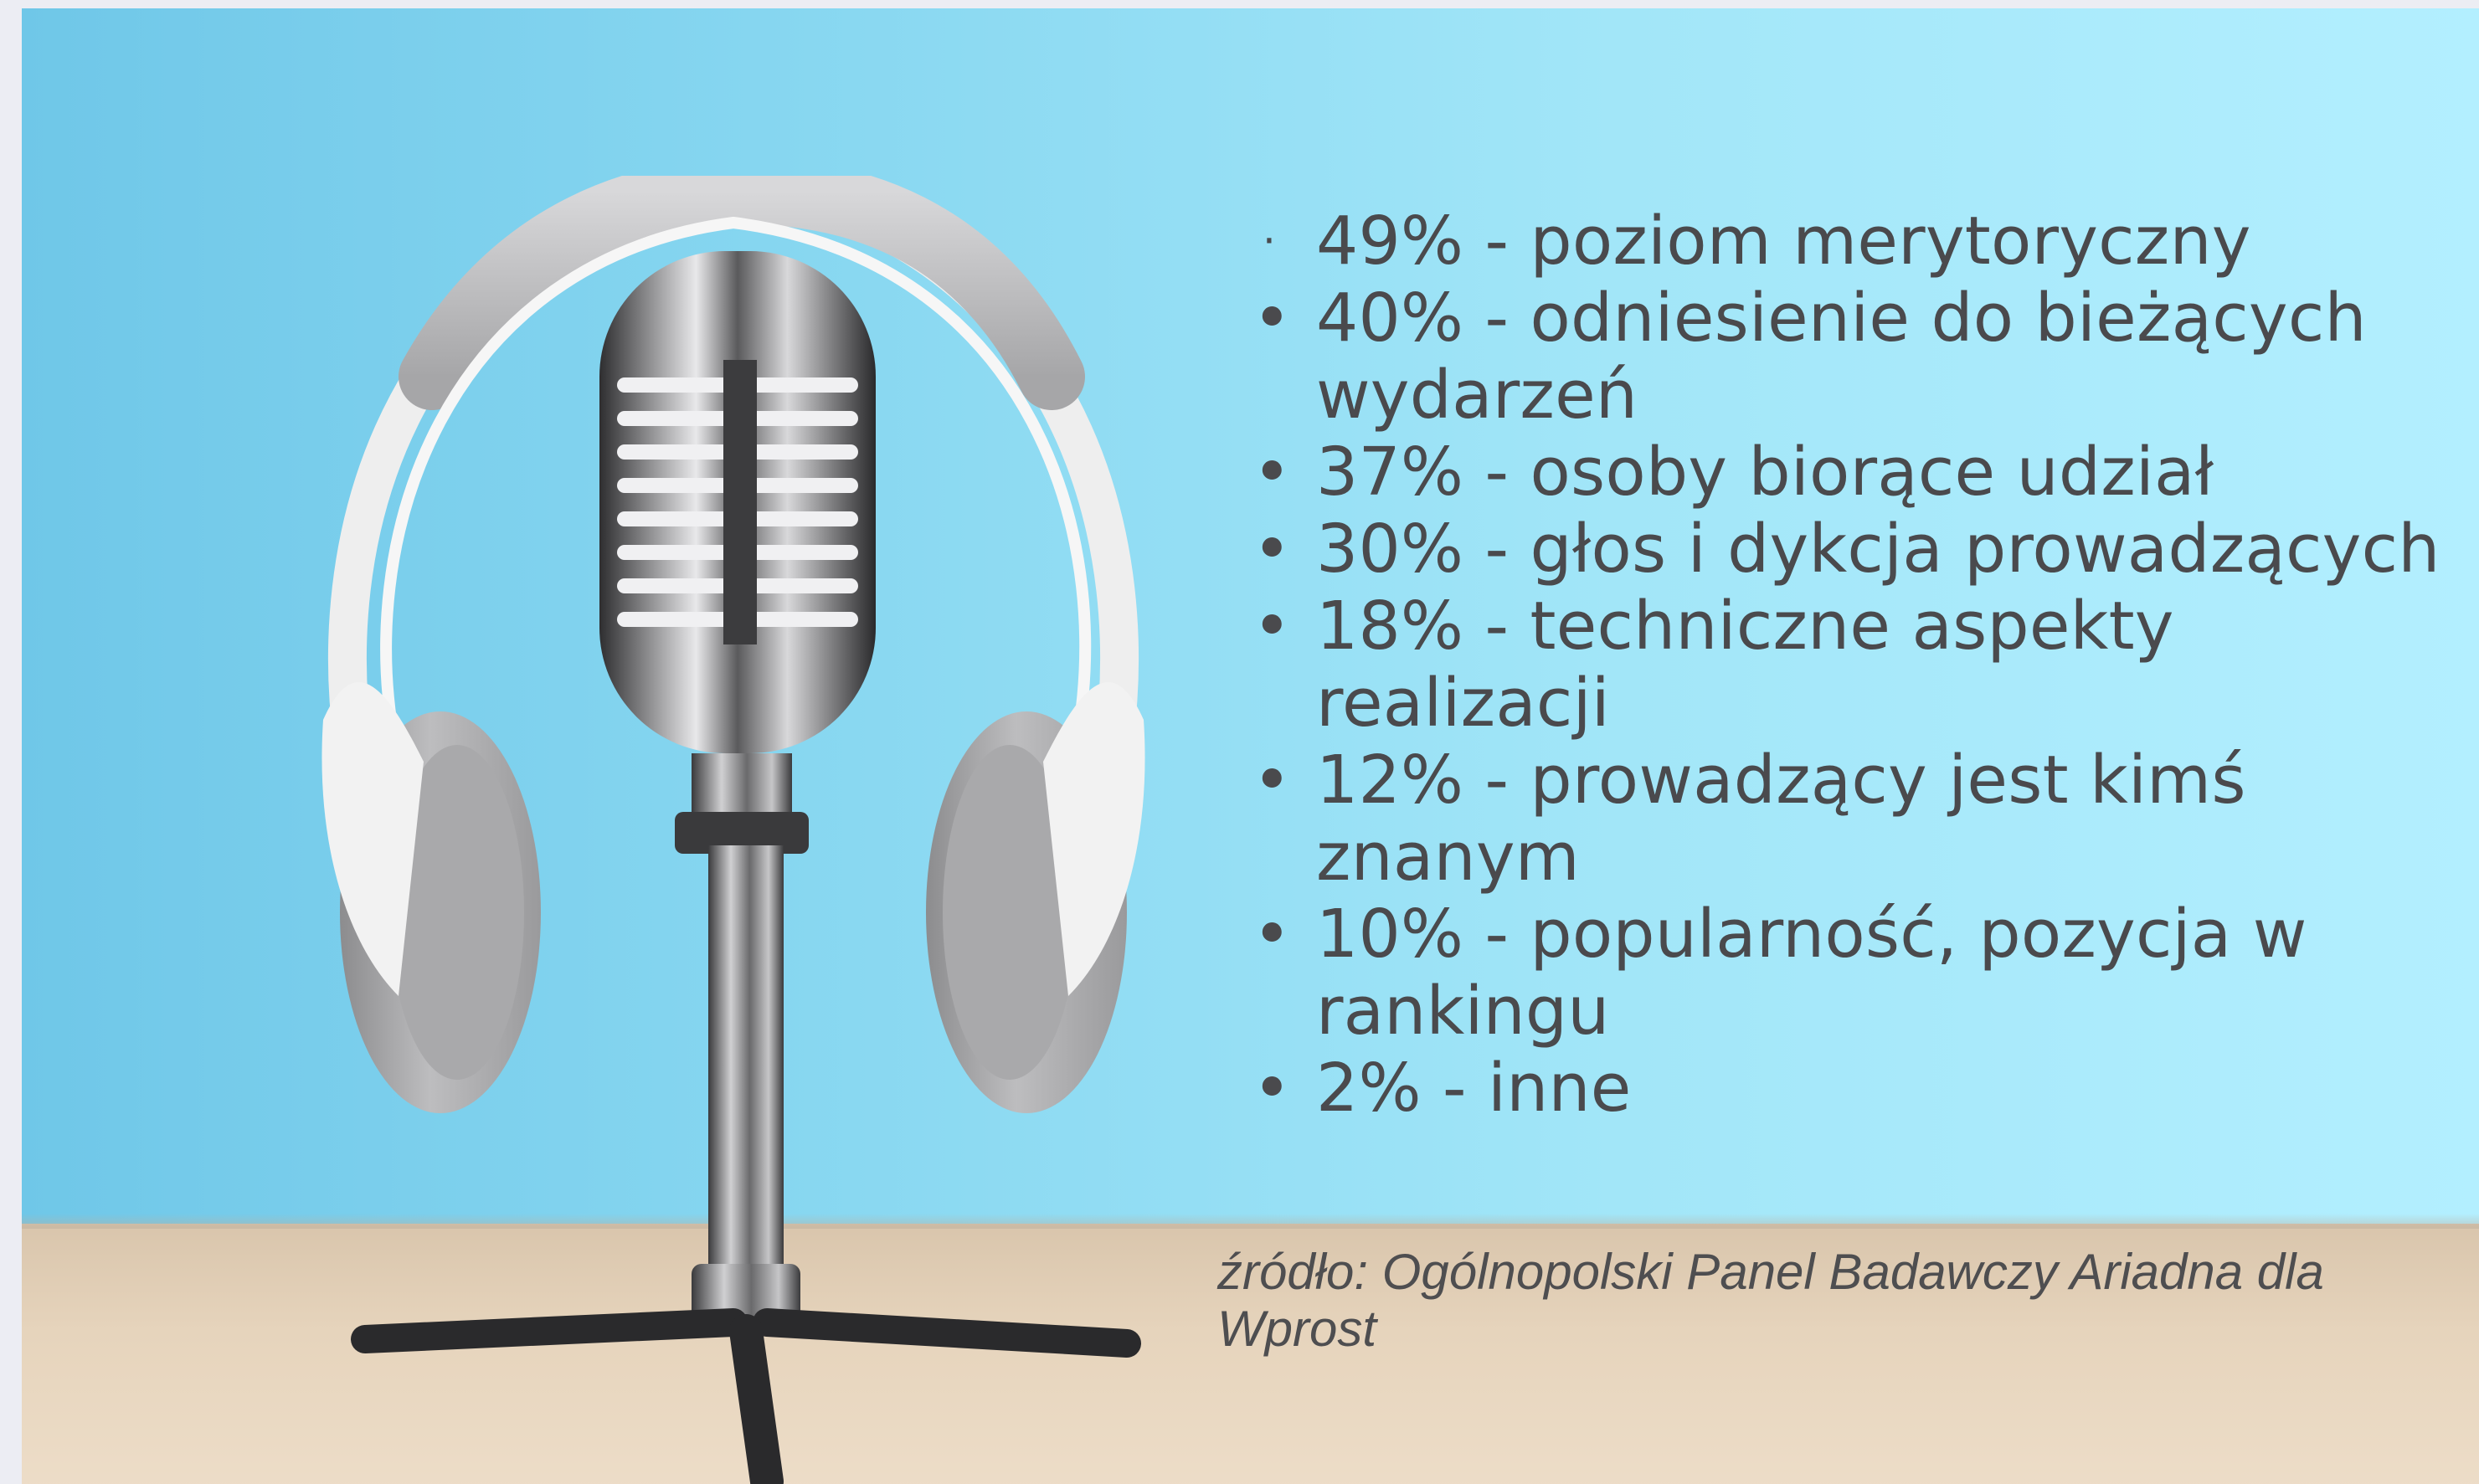 Image resolution: width=2479 pixels, height=1484 pixels. I want to click on list-item: • 37% - osoby biorące udział, so click(1838, 472).